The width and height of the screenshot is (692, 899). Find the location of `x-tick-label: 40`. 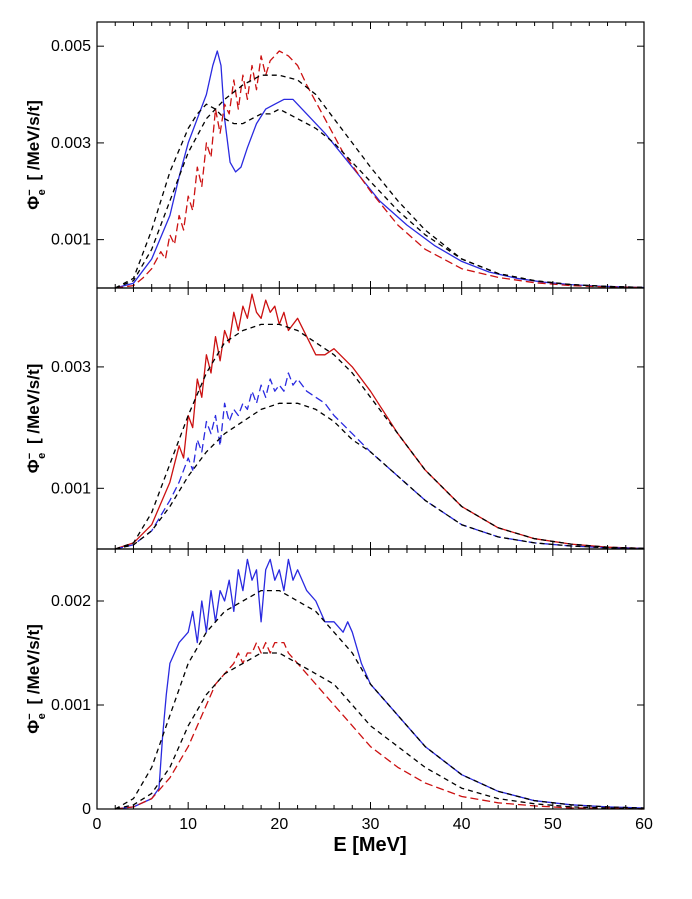

x-tick-label: 40 is located at coordinates (462, 824).